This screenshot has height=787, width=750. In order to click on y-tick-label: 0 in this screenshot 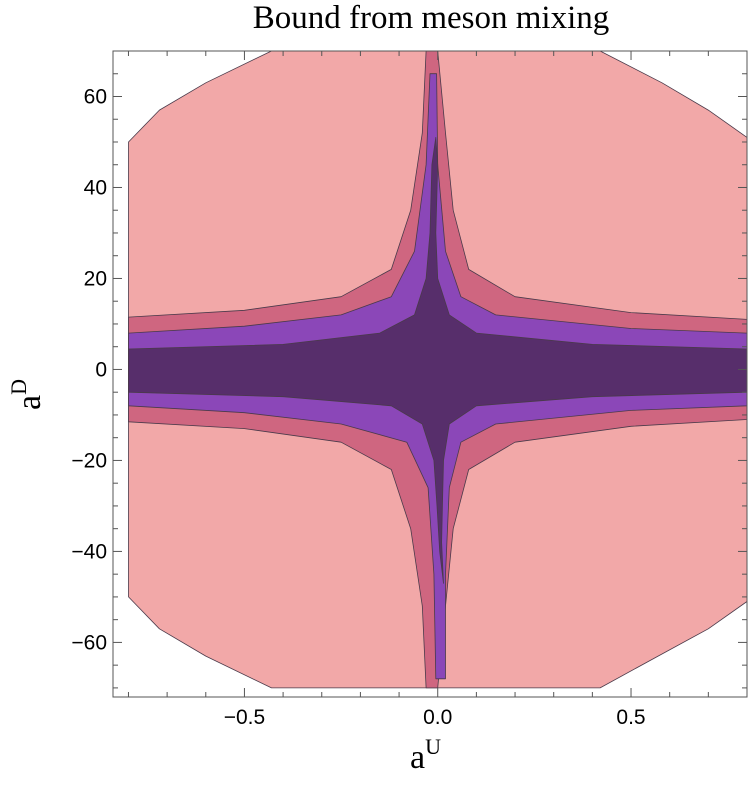, I will do `click(101, 369)`.